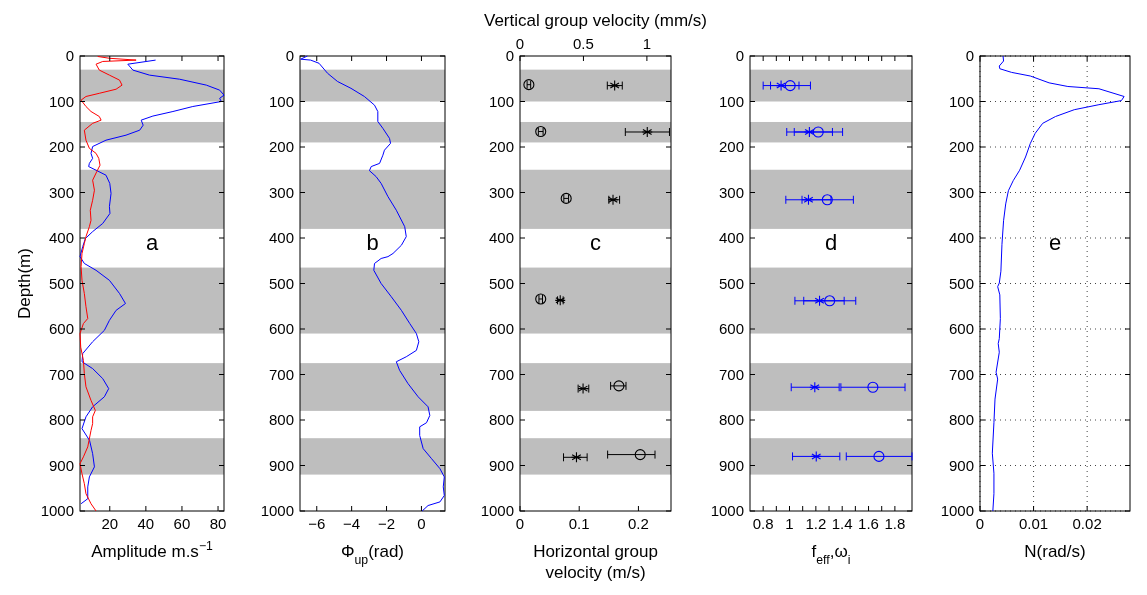  I want to click on x2-tick-label: 0.5, so click(583, 43).